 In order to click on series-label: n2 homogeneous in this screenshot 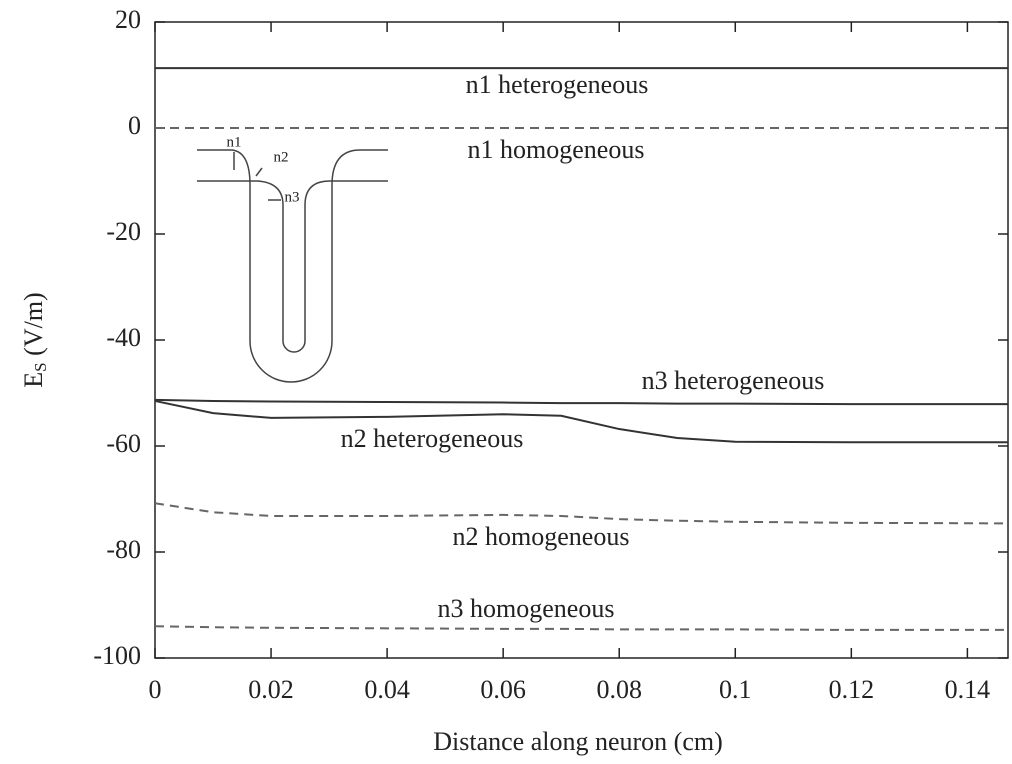, I will do `click(541, 536)`.